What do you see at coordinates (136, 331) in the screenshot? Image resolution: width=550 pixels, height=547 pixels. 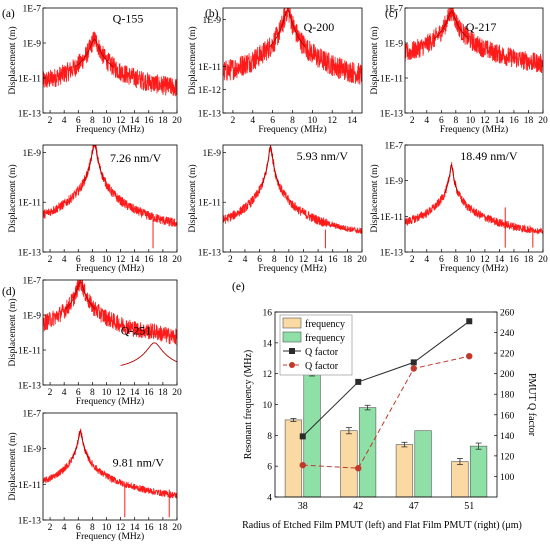 I see `panel-annotation: Q-251` at bounding box center [136, 331].